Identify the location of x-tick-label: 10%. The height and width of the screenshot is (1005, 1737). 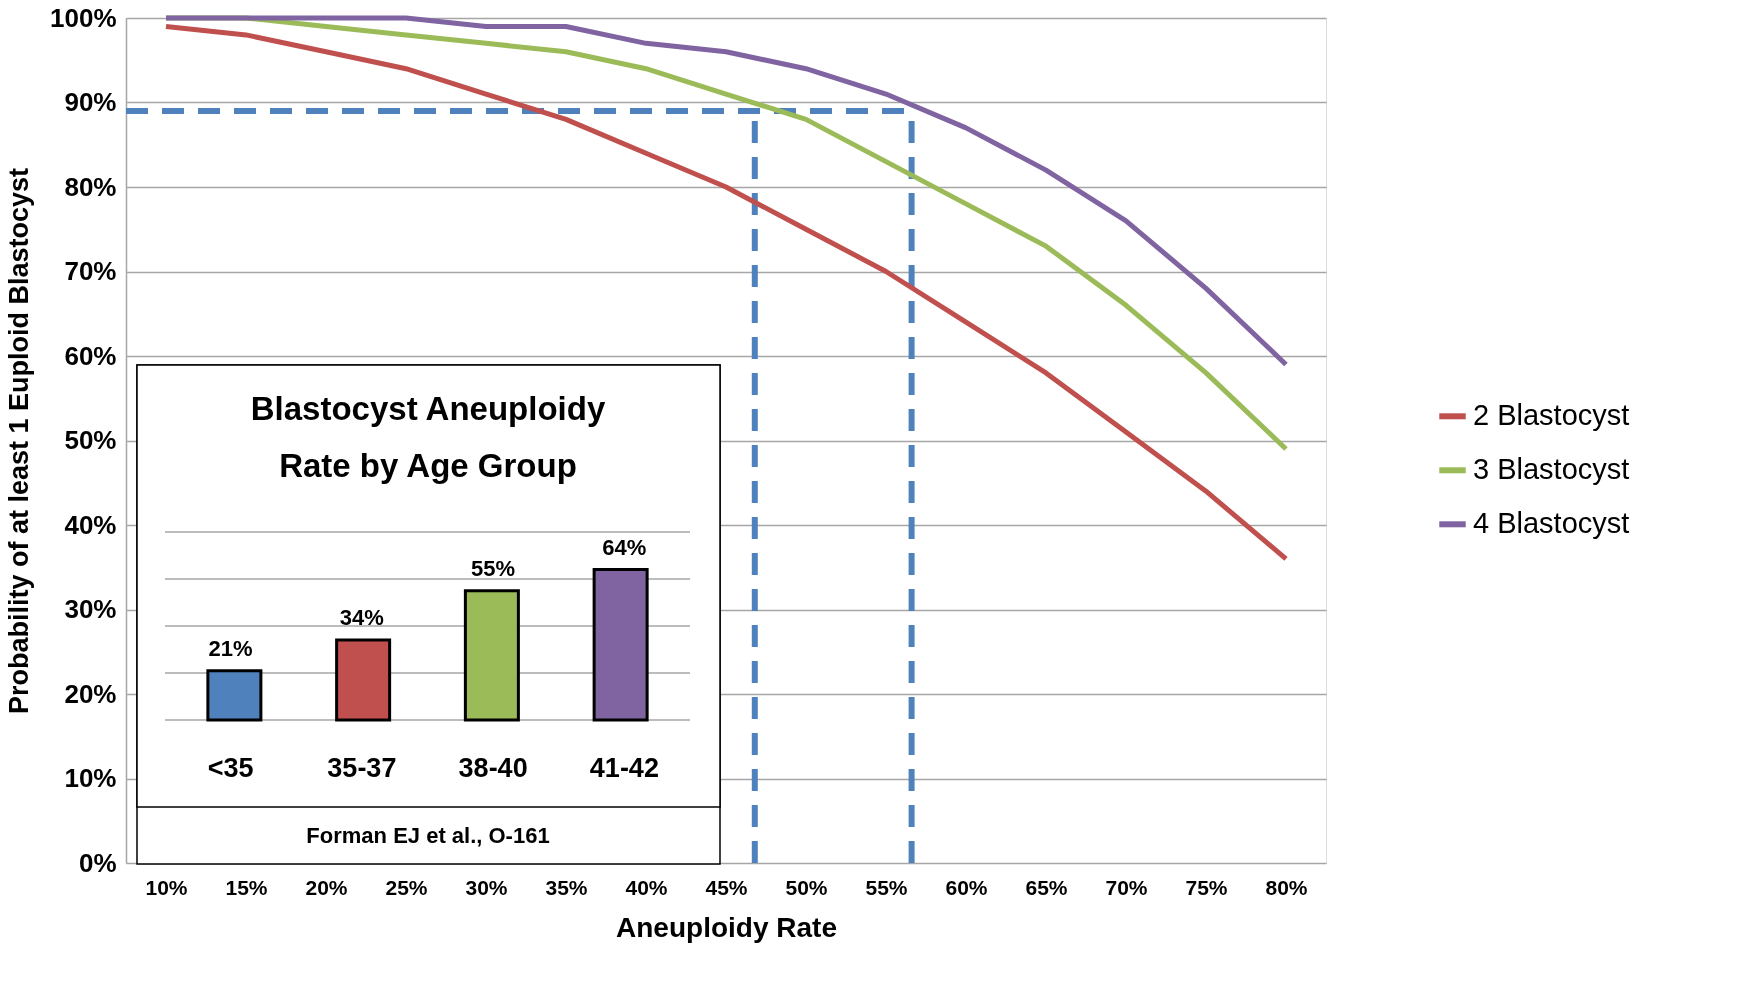
(166, 887).